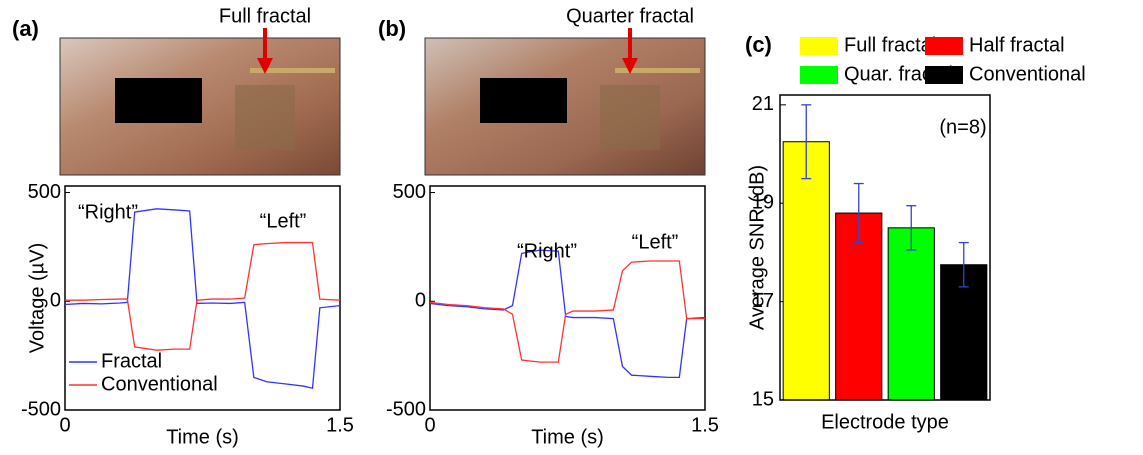 The height and width of the screenshot is (455, 1143). I want to click on y-tick-label: 15, so click(763, 399).